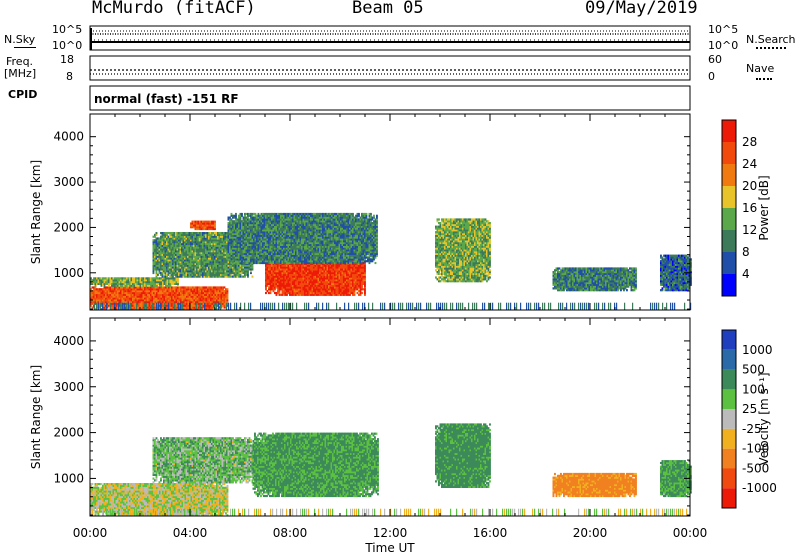  What do you see at coordinates (711, 76) in the screenshot?
I see `nave-tick-low: 0` at bounding box center [711, 76].